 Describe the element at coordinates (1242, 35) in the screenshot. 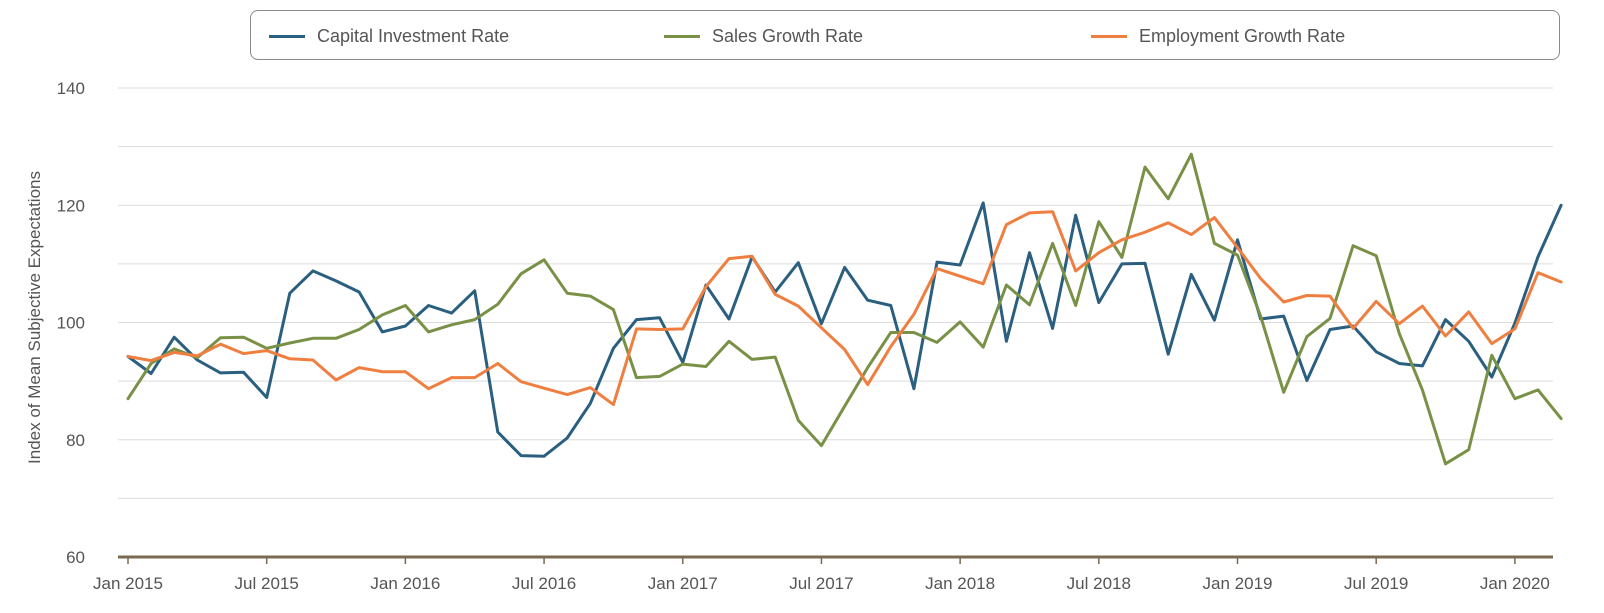

I see `legend-label-employment-growth: Employment Growth Rate` at that location.